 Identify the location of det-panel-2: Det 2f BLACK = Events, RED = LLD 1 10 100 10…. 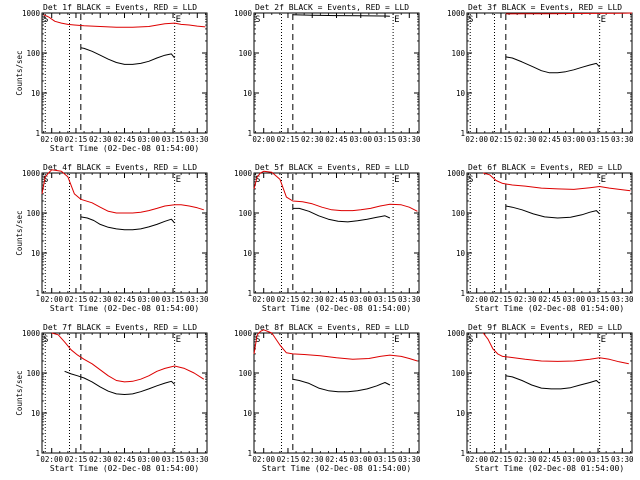
(327, 73).